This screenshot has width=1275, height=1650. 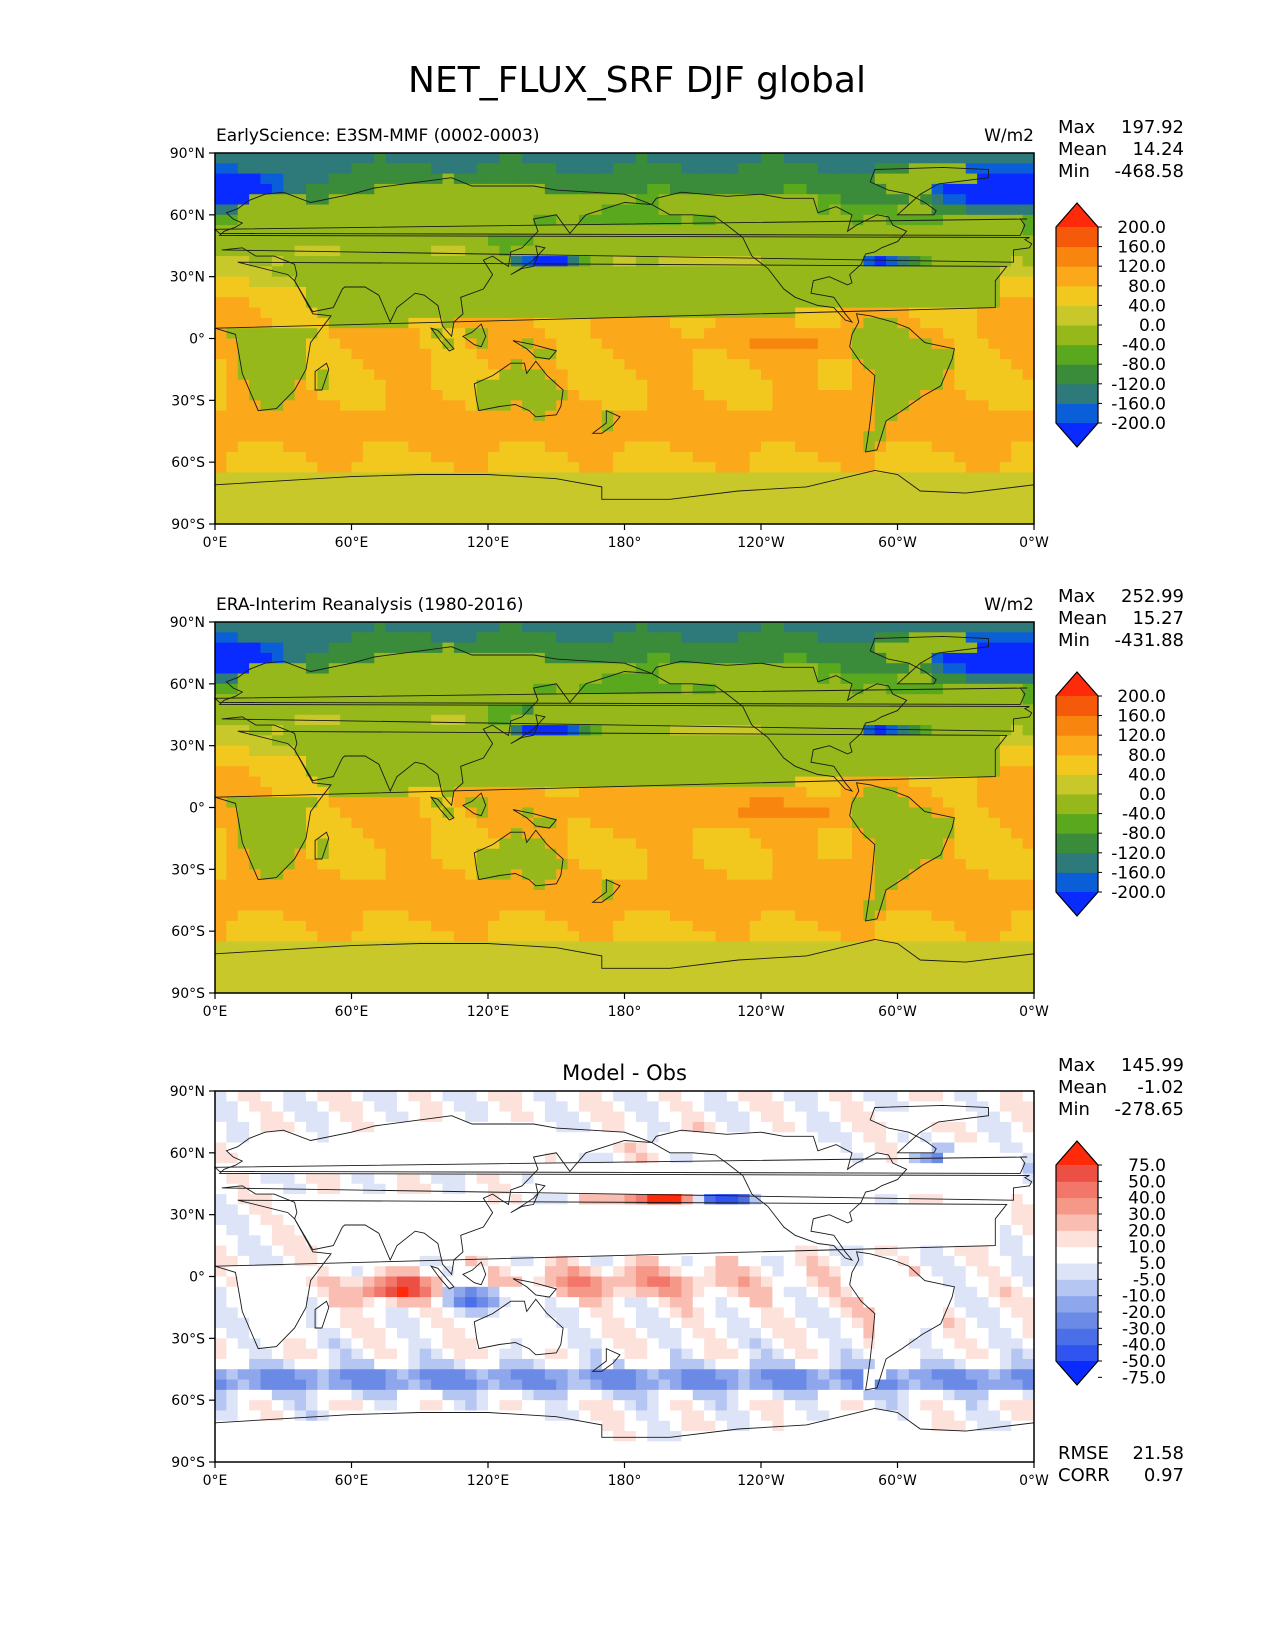 What do you see at coordinates (620, 227) in the screenshot?
I see `coastline-great-britain` at bounding box center [620, 227].